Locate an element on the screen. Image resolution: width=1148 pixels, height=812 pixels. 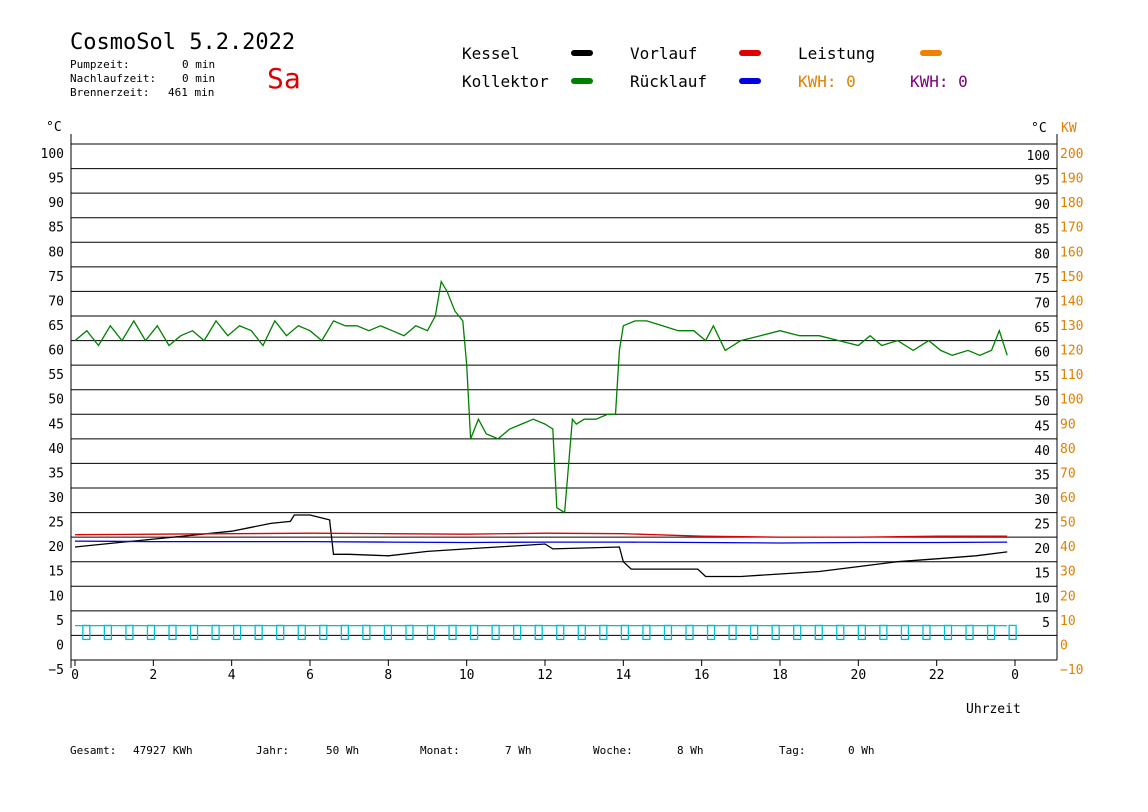
y-tick-label-left: 5 is located at coordinates (60, 621).